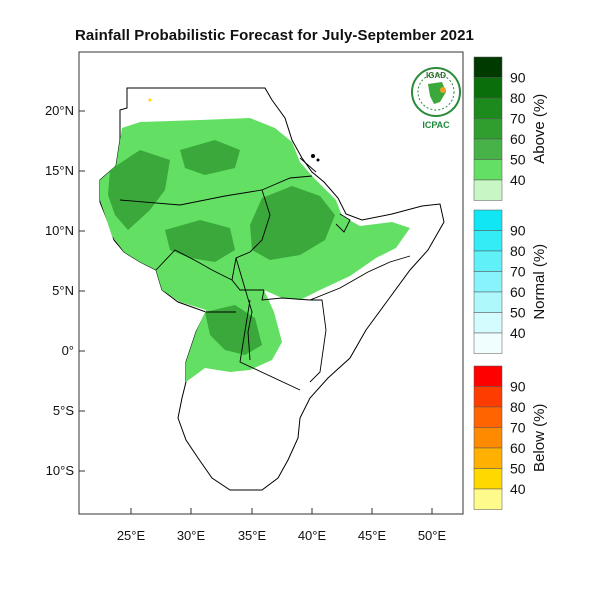 The height and width of the screenshot is (600, 600). I want to click on lon-label: 25°E, so click(131, 535).